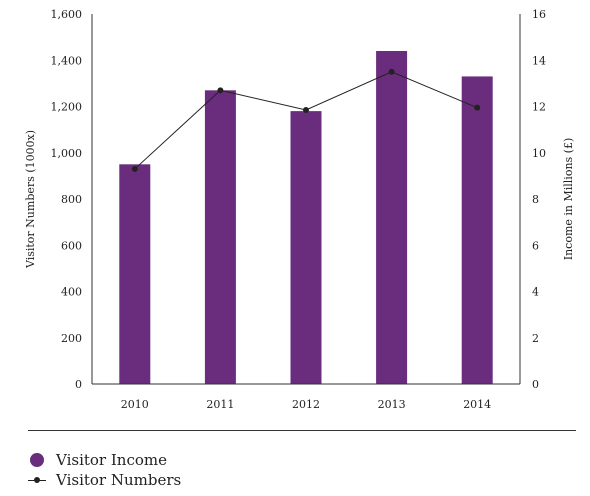  What do you see at coordinates (78, 384) in the screenshot?
I see `y-tick-left: 0` at bounding box center [78, 384].